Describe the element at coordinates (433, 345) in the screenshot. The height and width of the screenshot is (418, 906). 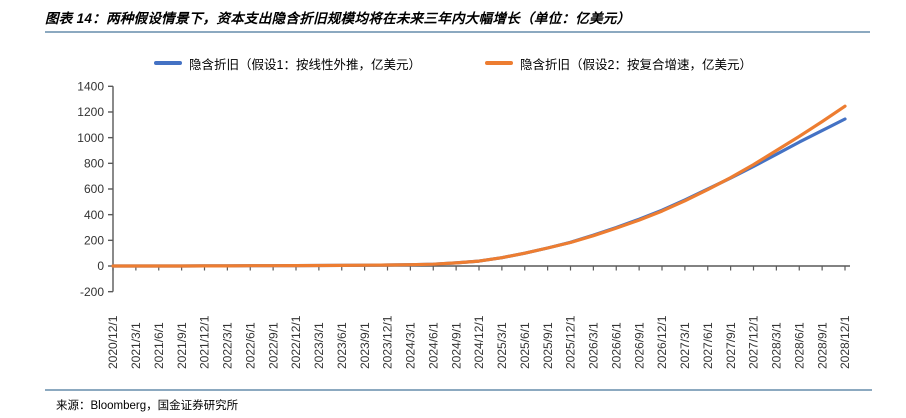
I see `x-tick-label: 2024/6/1` at that location.